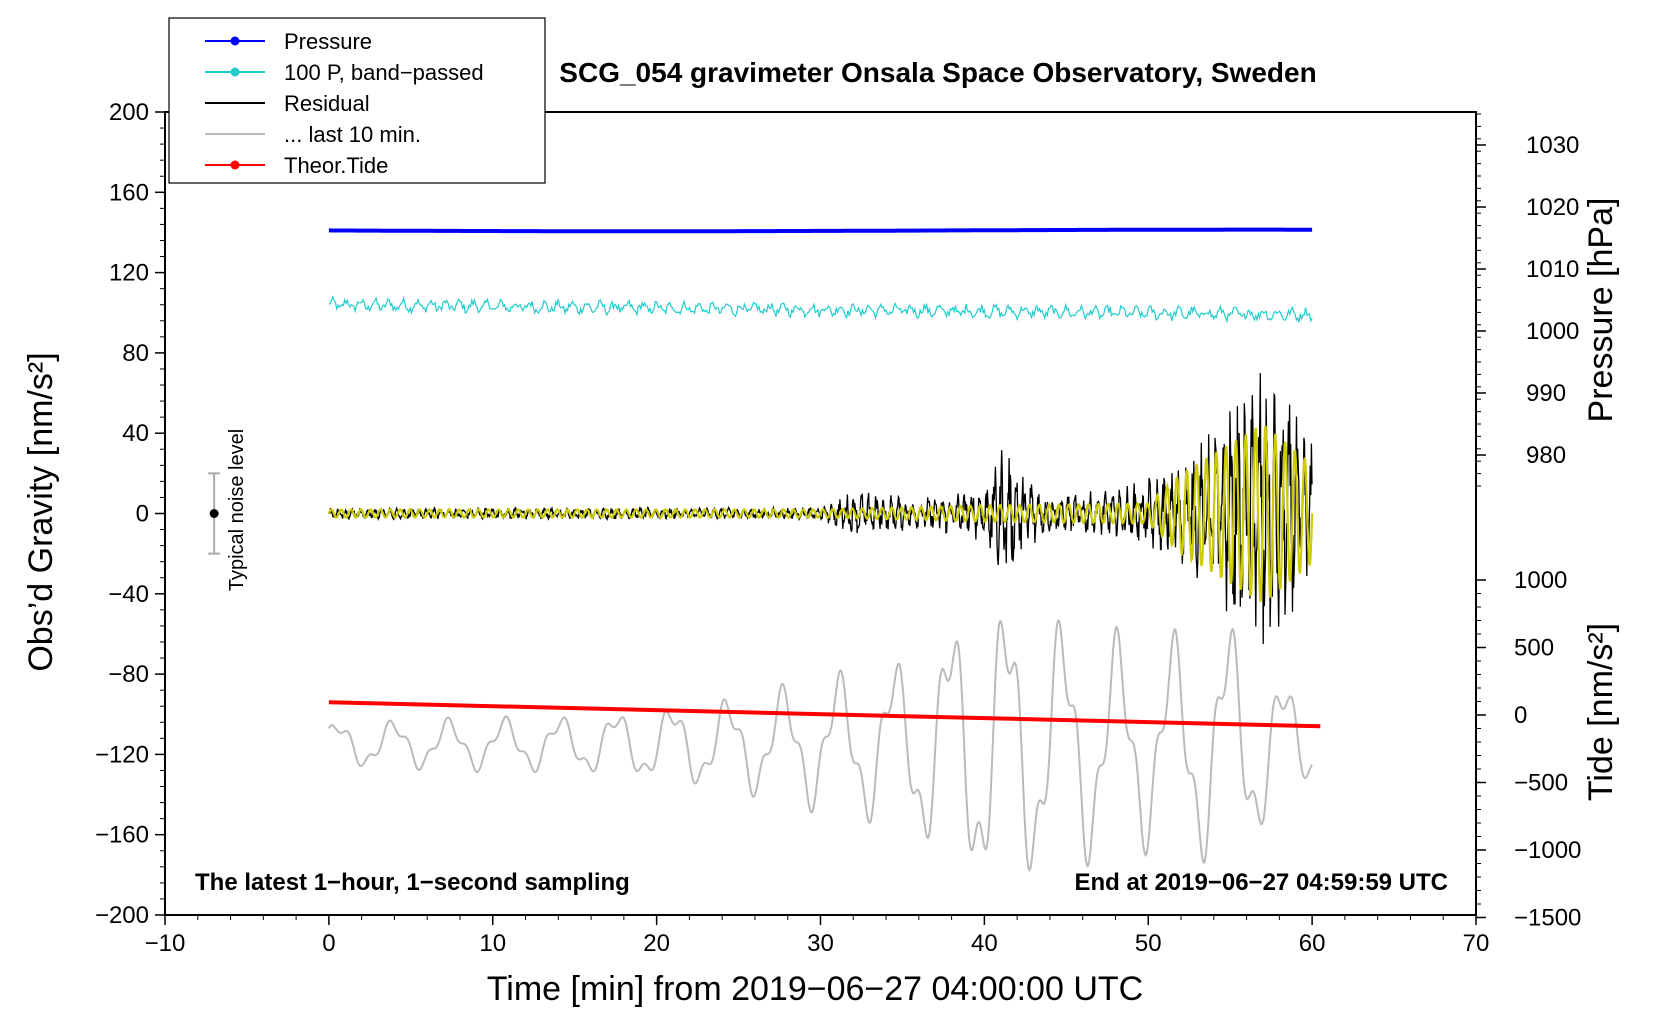 Image resolution: width=1660 pixels, height=1020 pixels. What do you see at coordinates (129, 192) in the screenshot?
I see `y-tick-label: 160` at bounding box center [129, 192].